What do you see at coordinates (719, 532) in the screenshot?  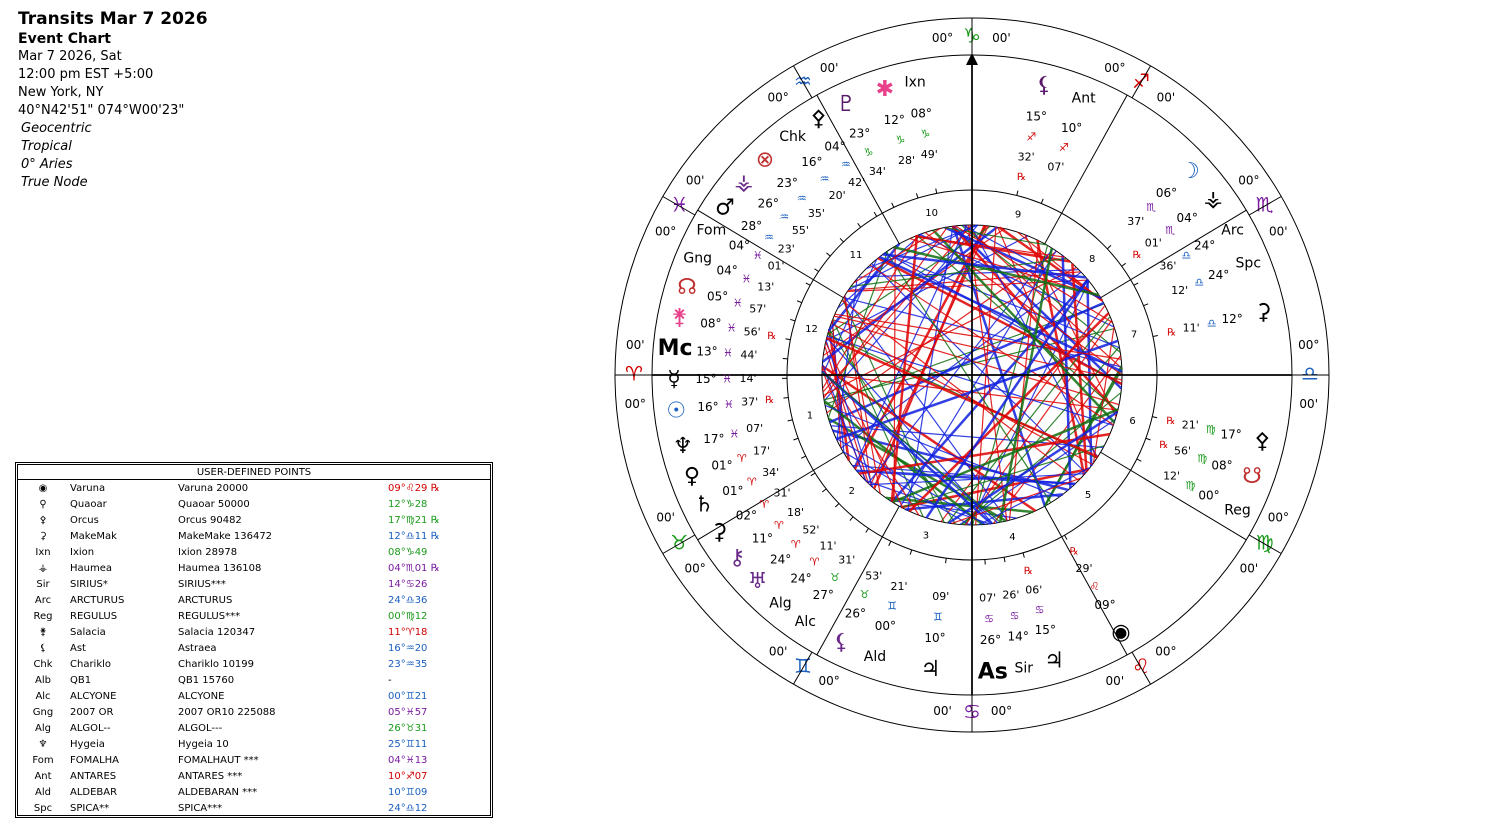 I see `planet-glyph: ⚳` at bounding box center [719, 532].